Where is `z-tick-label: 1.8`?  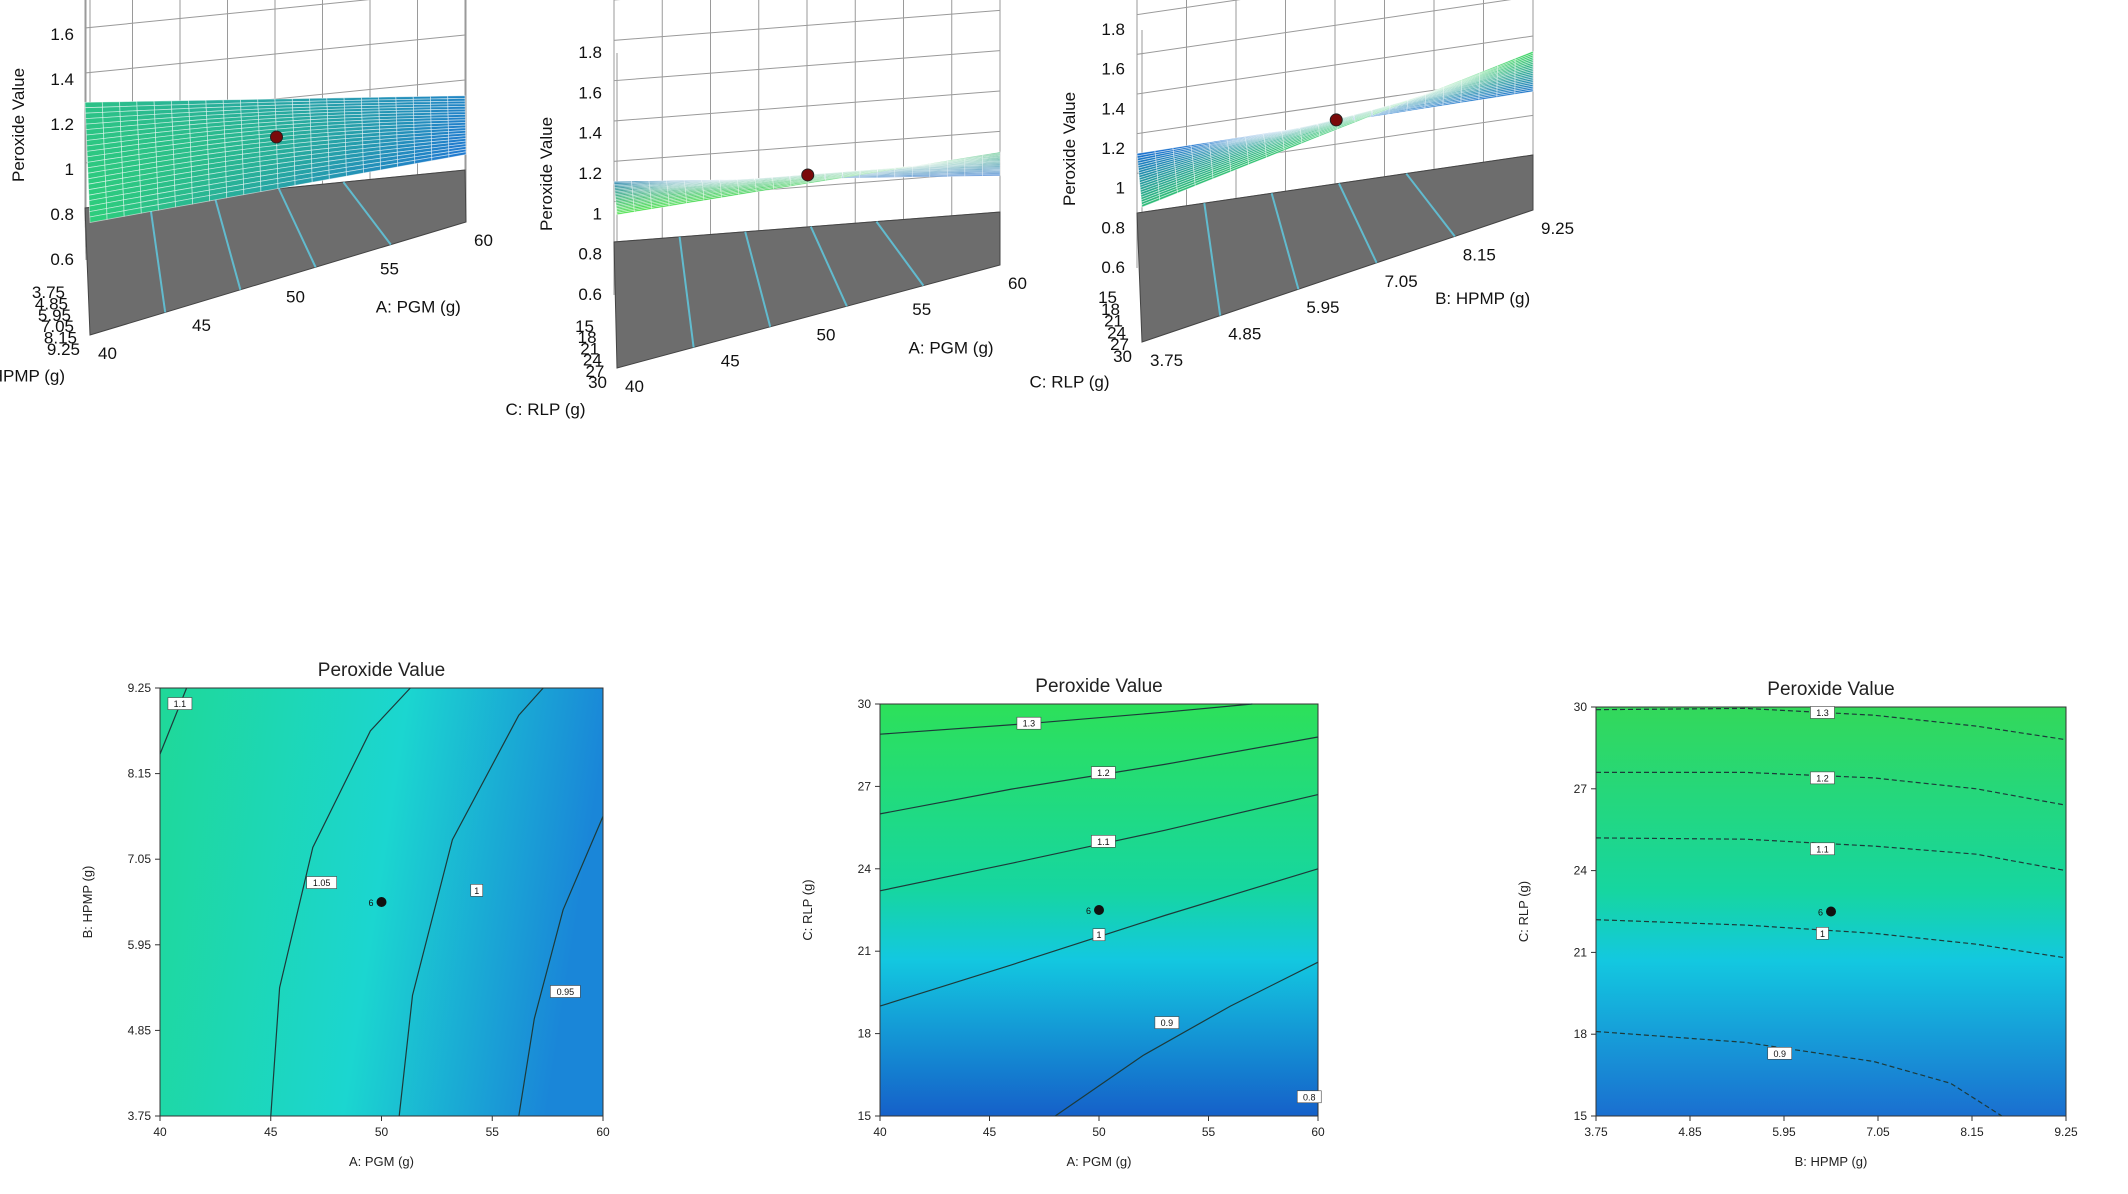
z-tick-label: 1.8 is located at coordinates (590, 52).